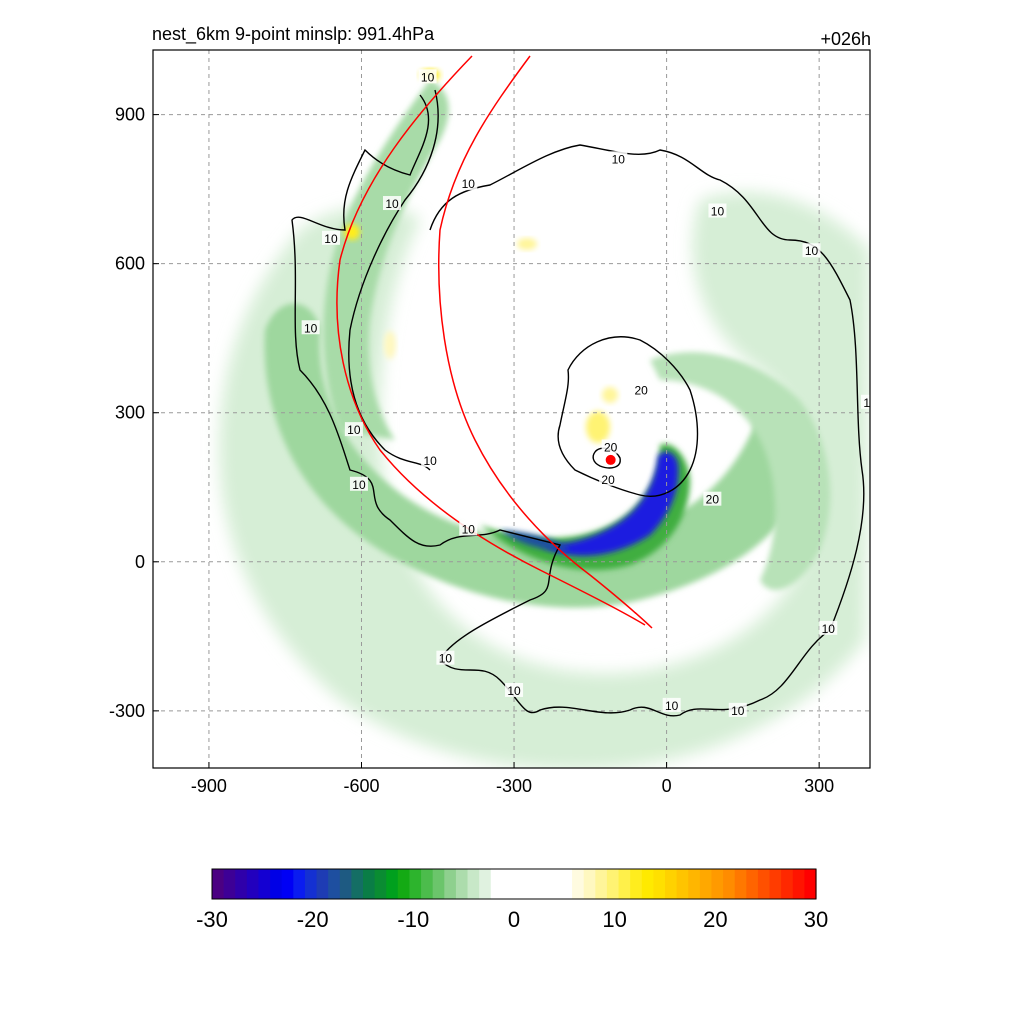 The width and height of the screenshot is (1024, 1024). I want to click on contour-10-inner-west, so click(393, 280).